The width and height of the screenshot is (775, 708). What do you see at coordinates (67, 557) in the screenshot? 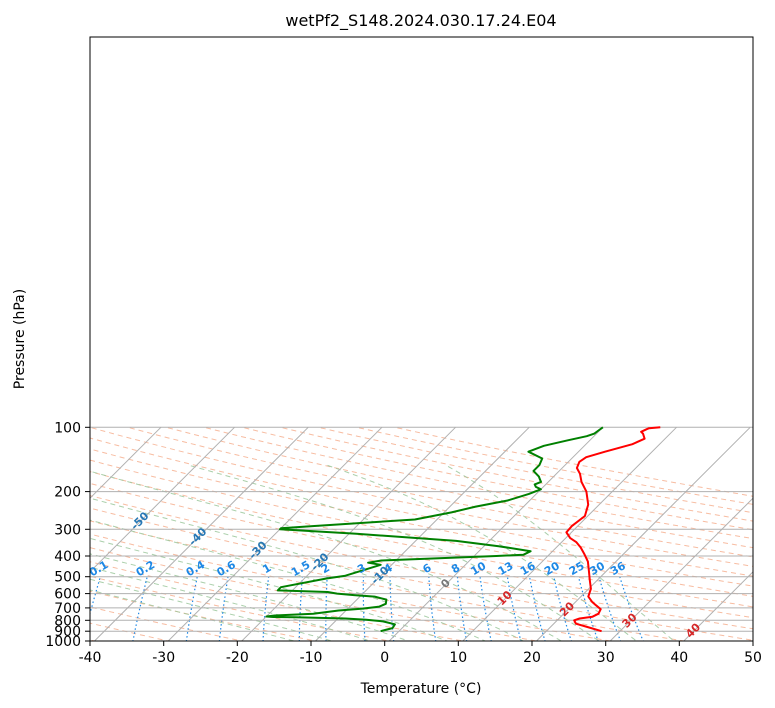
I see `y-tick-label: 400` at bounding box center [67, 557].